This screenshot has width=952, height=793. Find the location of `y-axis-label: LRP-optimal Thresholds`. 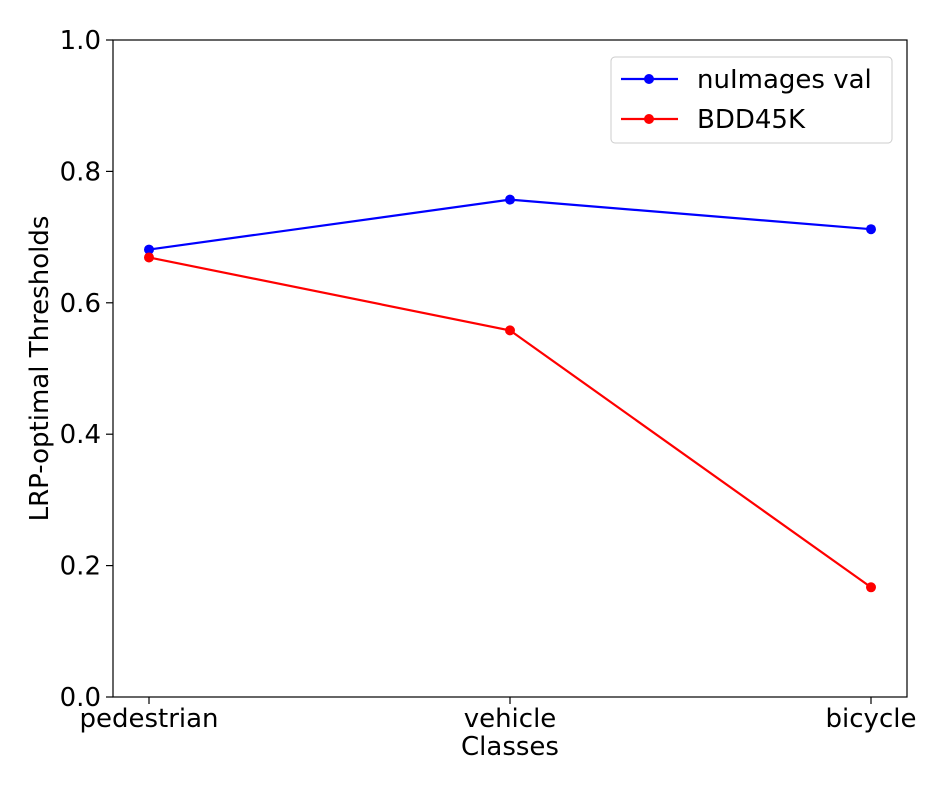

y-axis-label: LRP-optimal Thresholds is located at coordinates (40, 369).